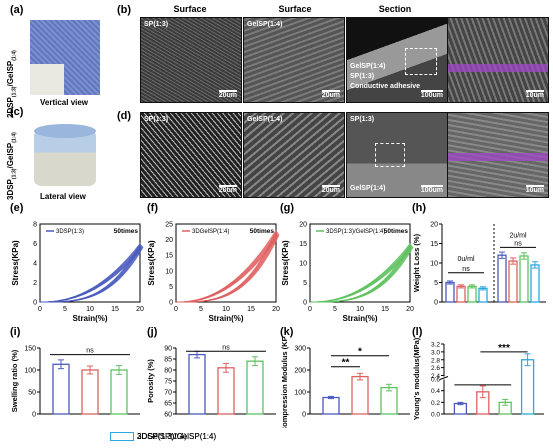 The height and width of the screenshot is (448, 553). Describe the element at coordinates (30, 349) in the screenshot. I see `y-tick-label: 150` at that location.